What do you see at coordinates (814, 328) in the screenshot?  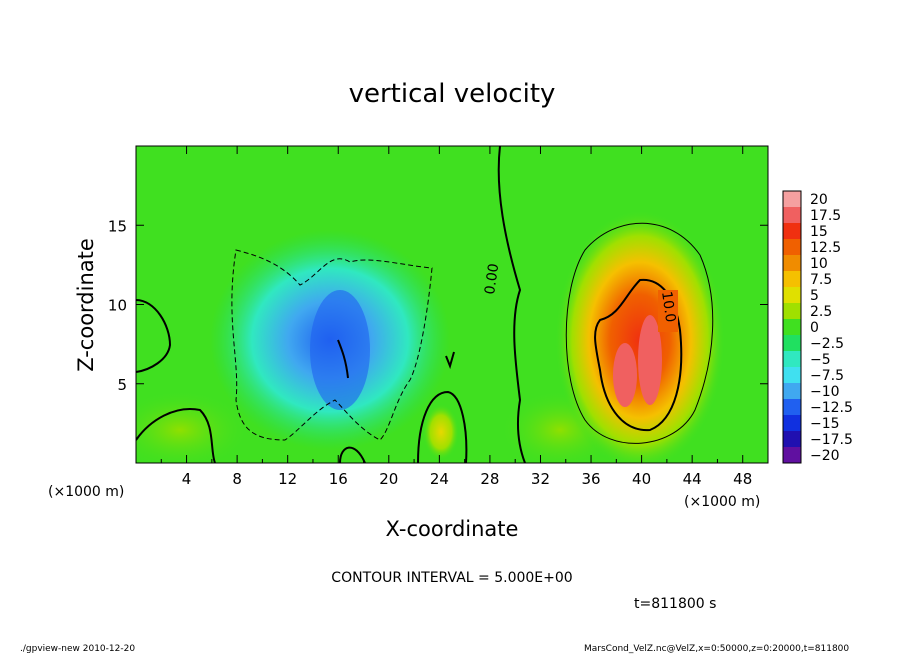 I see `colorbar-label: 0` at bounding box center [814, 328].